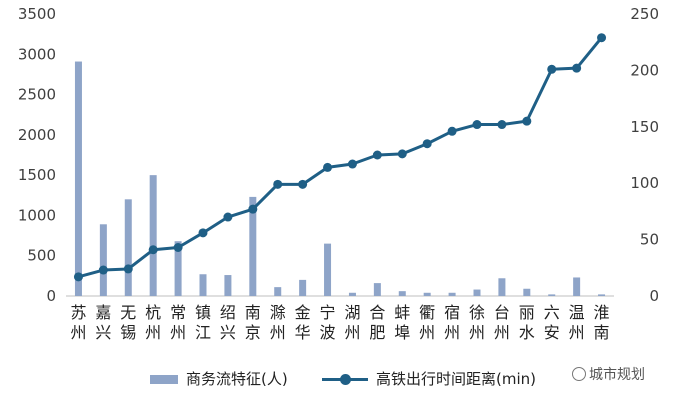 The height and width of the screenshot is (403, 690). What do you see at coordinates (644, 183) in the screenshot?
I see `right-tick-label: 100` at bounding box center [644, 183].